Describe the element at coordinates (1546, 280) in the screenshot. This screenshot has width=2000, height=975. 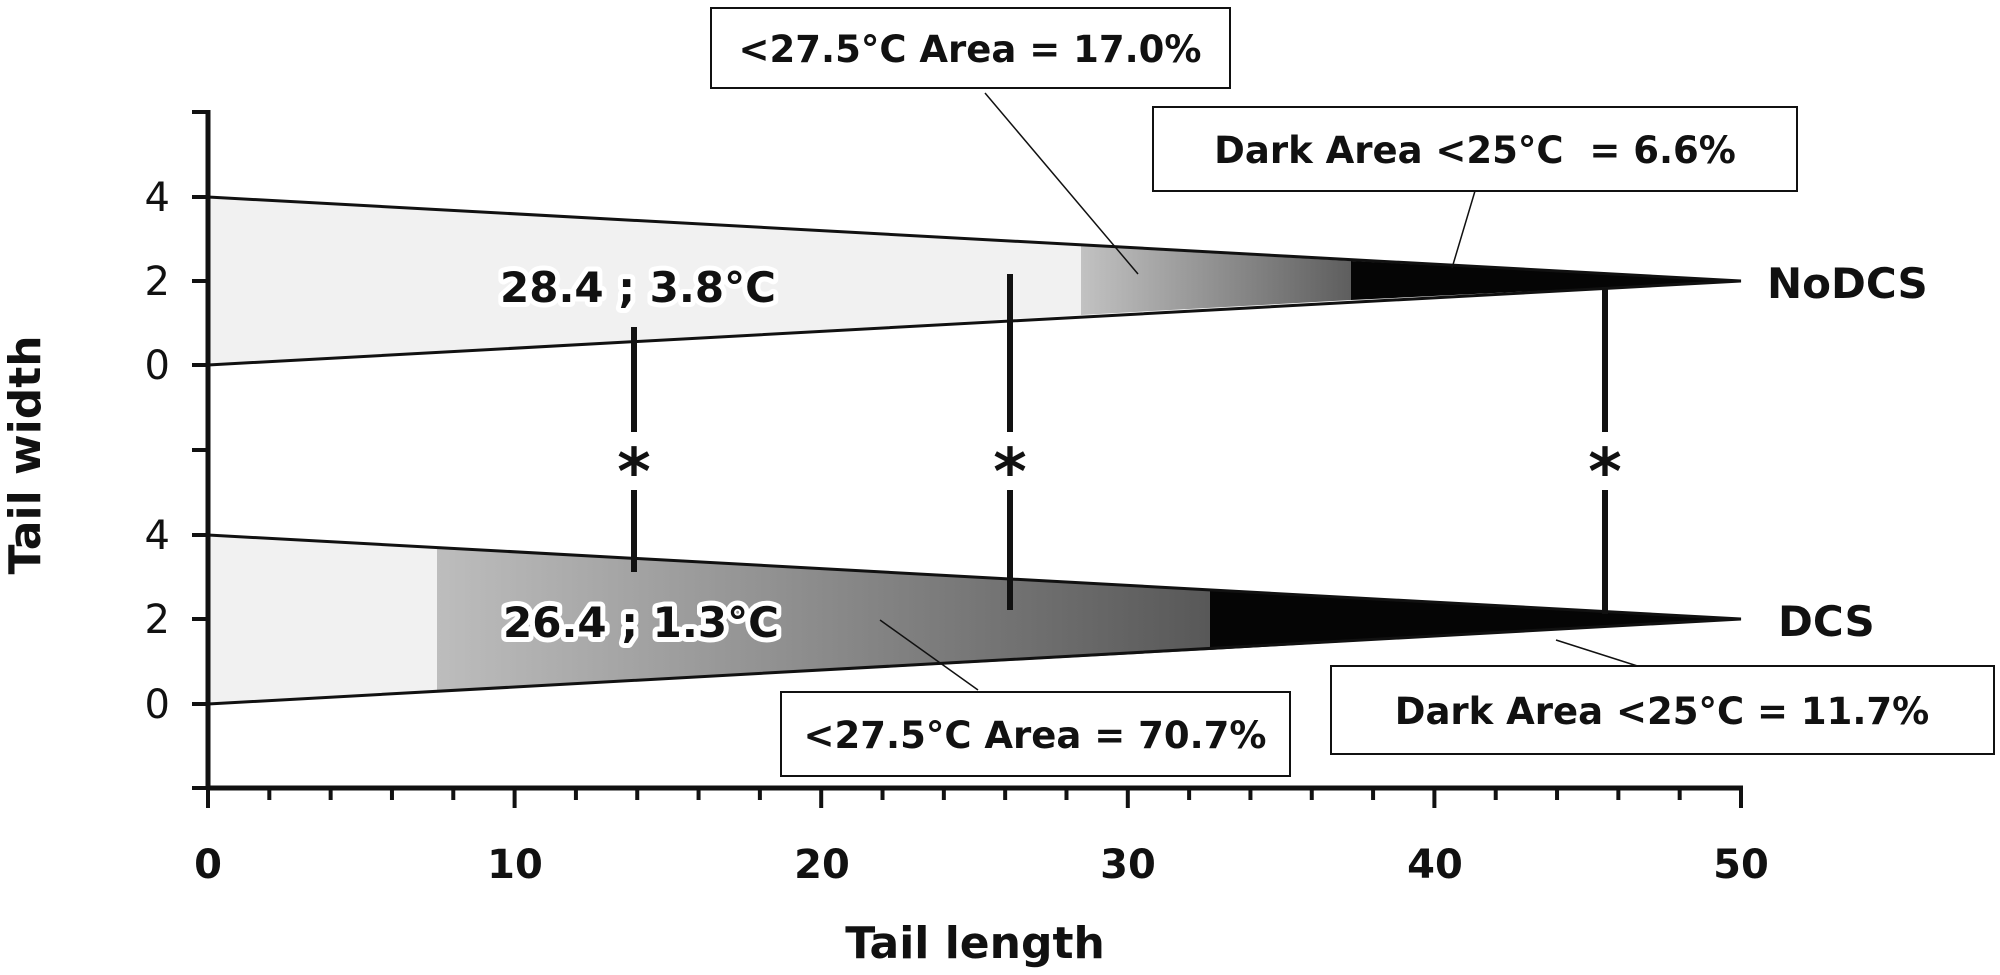
I see `tail-nodcs-dark-region` at that location.